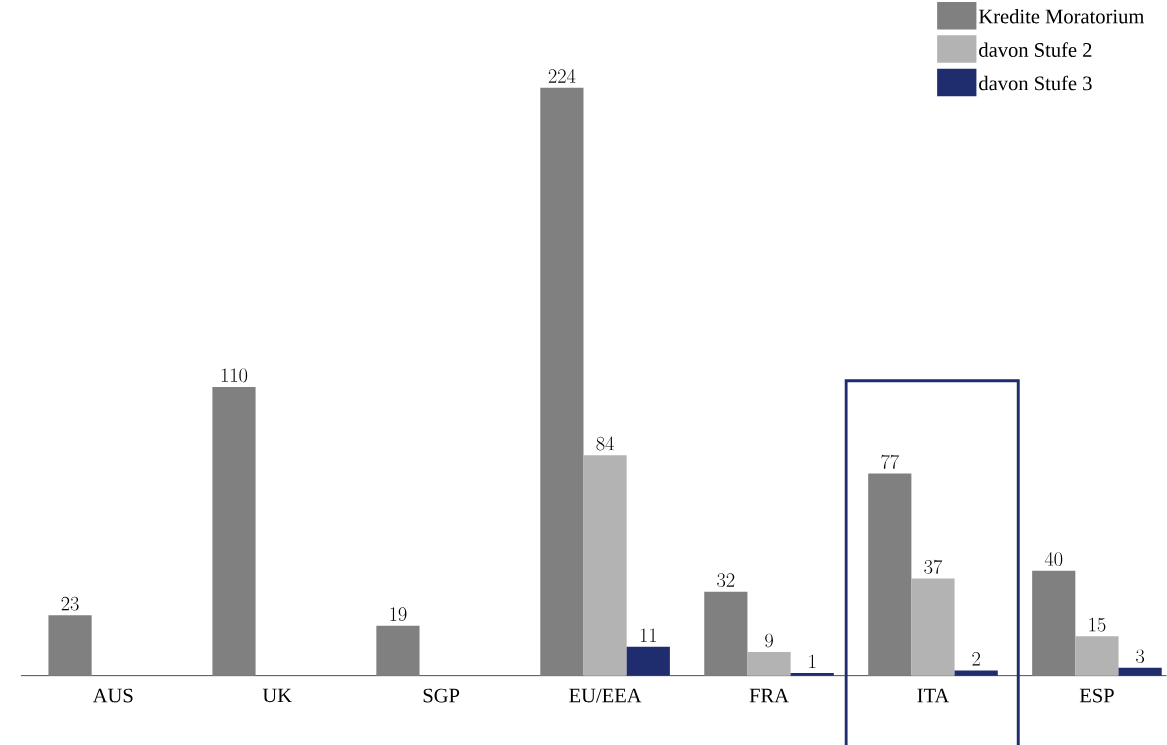 The height and width of the screenshot is (745, 1167). I want to click on data-label: 77, so click(890, 461).